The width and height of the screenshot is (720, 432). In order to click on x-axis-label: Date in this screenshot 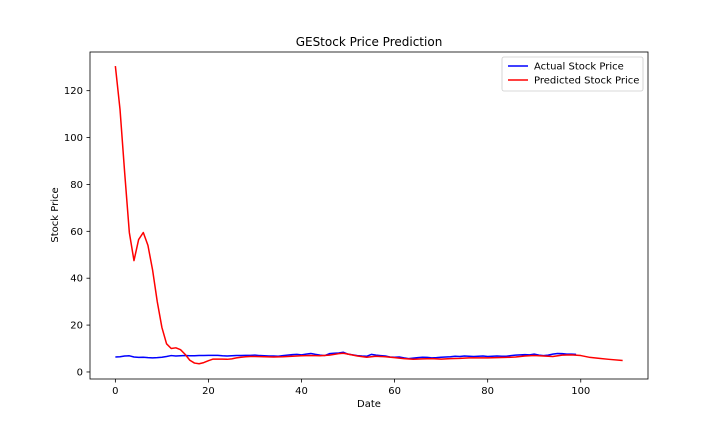, I will do `click(369, 404)`.